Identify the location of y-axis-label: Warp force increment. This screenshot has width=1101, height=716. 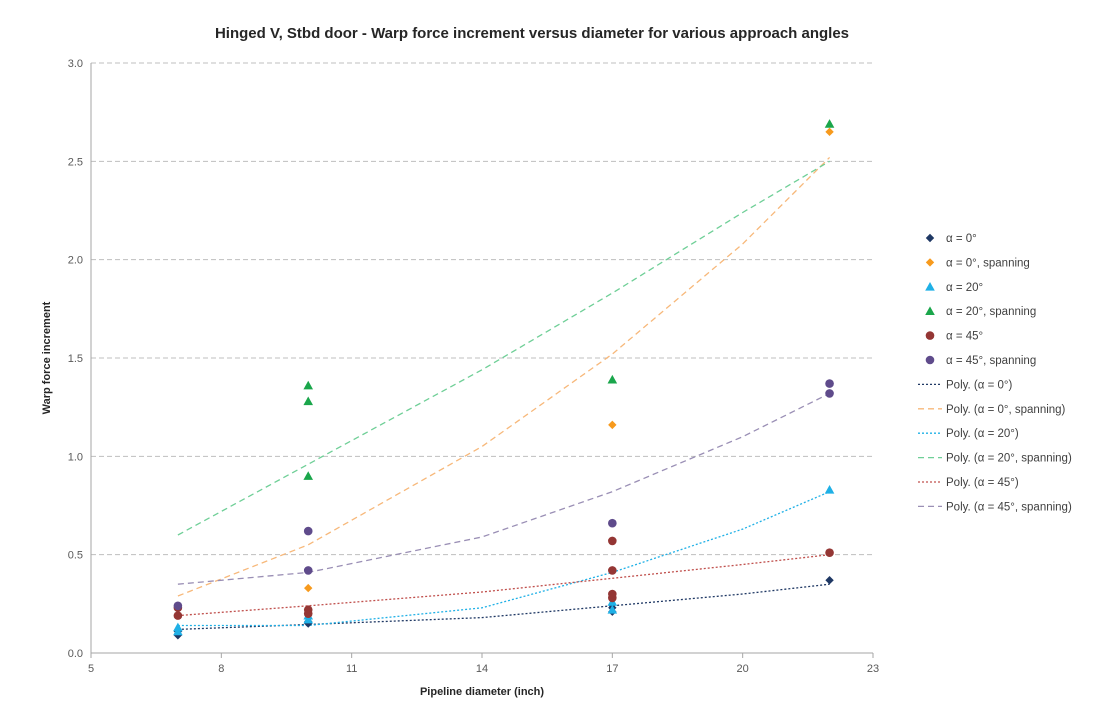
(47, 357).